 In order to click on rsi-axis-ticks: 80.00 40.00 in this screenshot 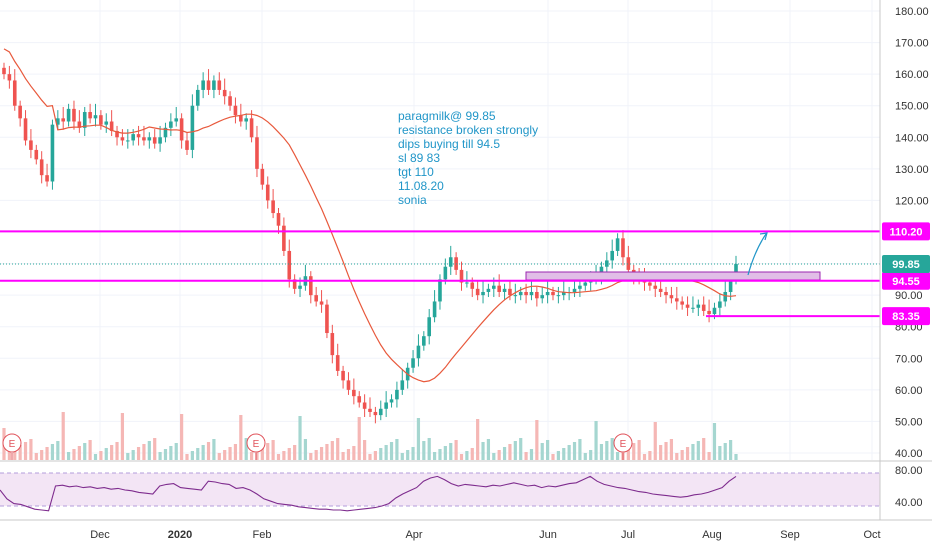, I will do `click(909, 487)`.